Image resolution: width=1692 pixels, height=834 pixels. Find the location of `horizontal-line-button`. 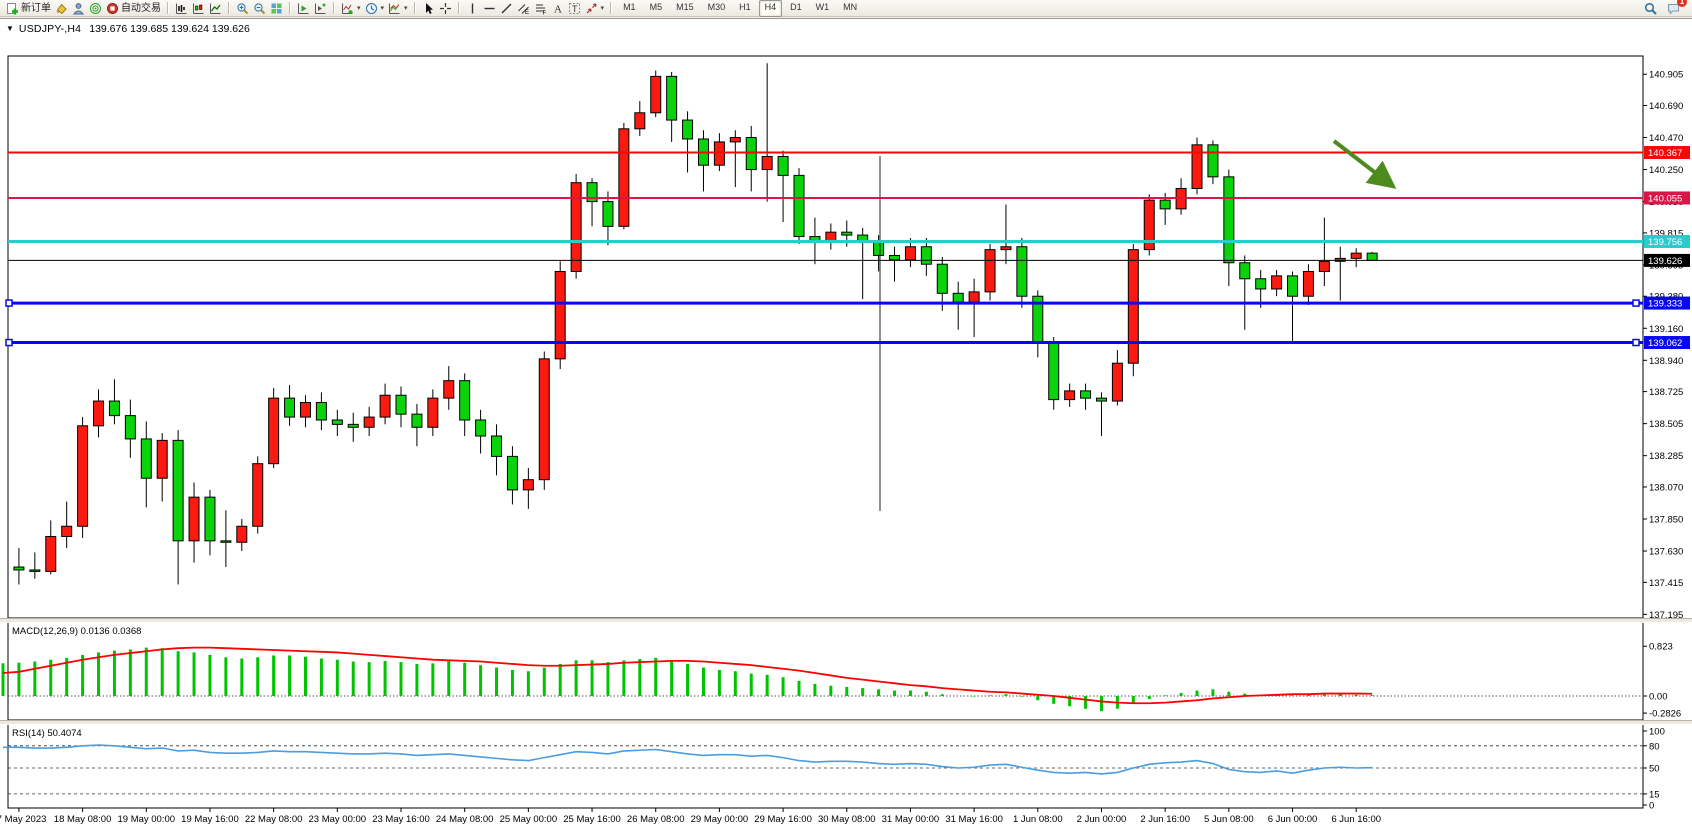

horizontal-line-button is located at coordinates (489, 8).